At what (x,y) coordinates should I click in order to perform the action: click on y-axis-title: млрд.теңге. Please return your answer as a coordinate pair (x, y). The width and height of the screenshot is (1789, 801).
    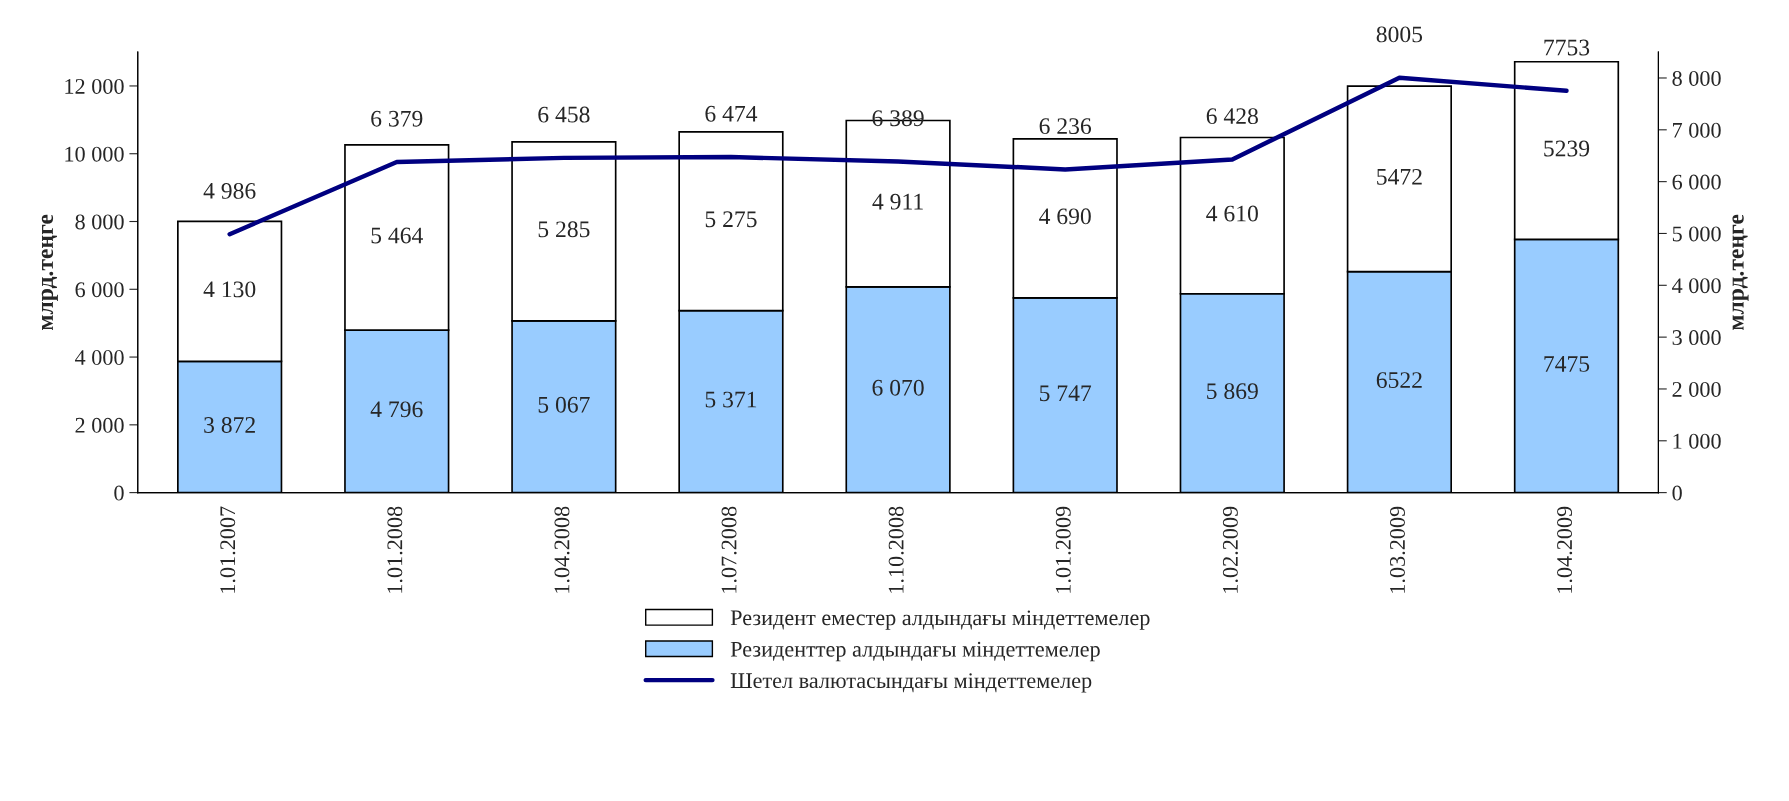
    Looking at the image, I should click on (49, 272).